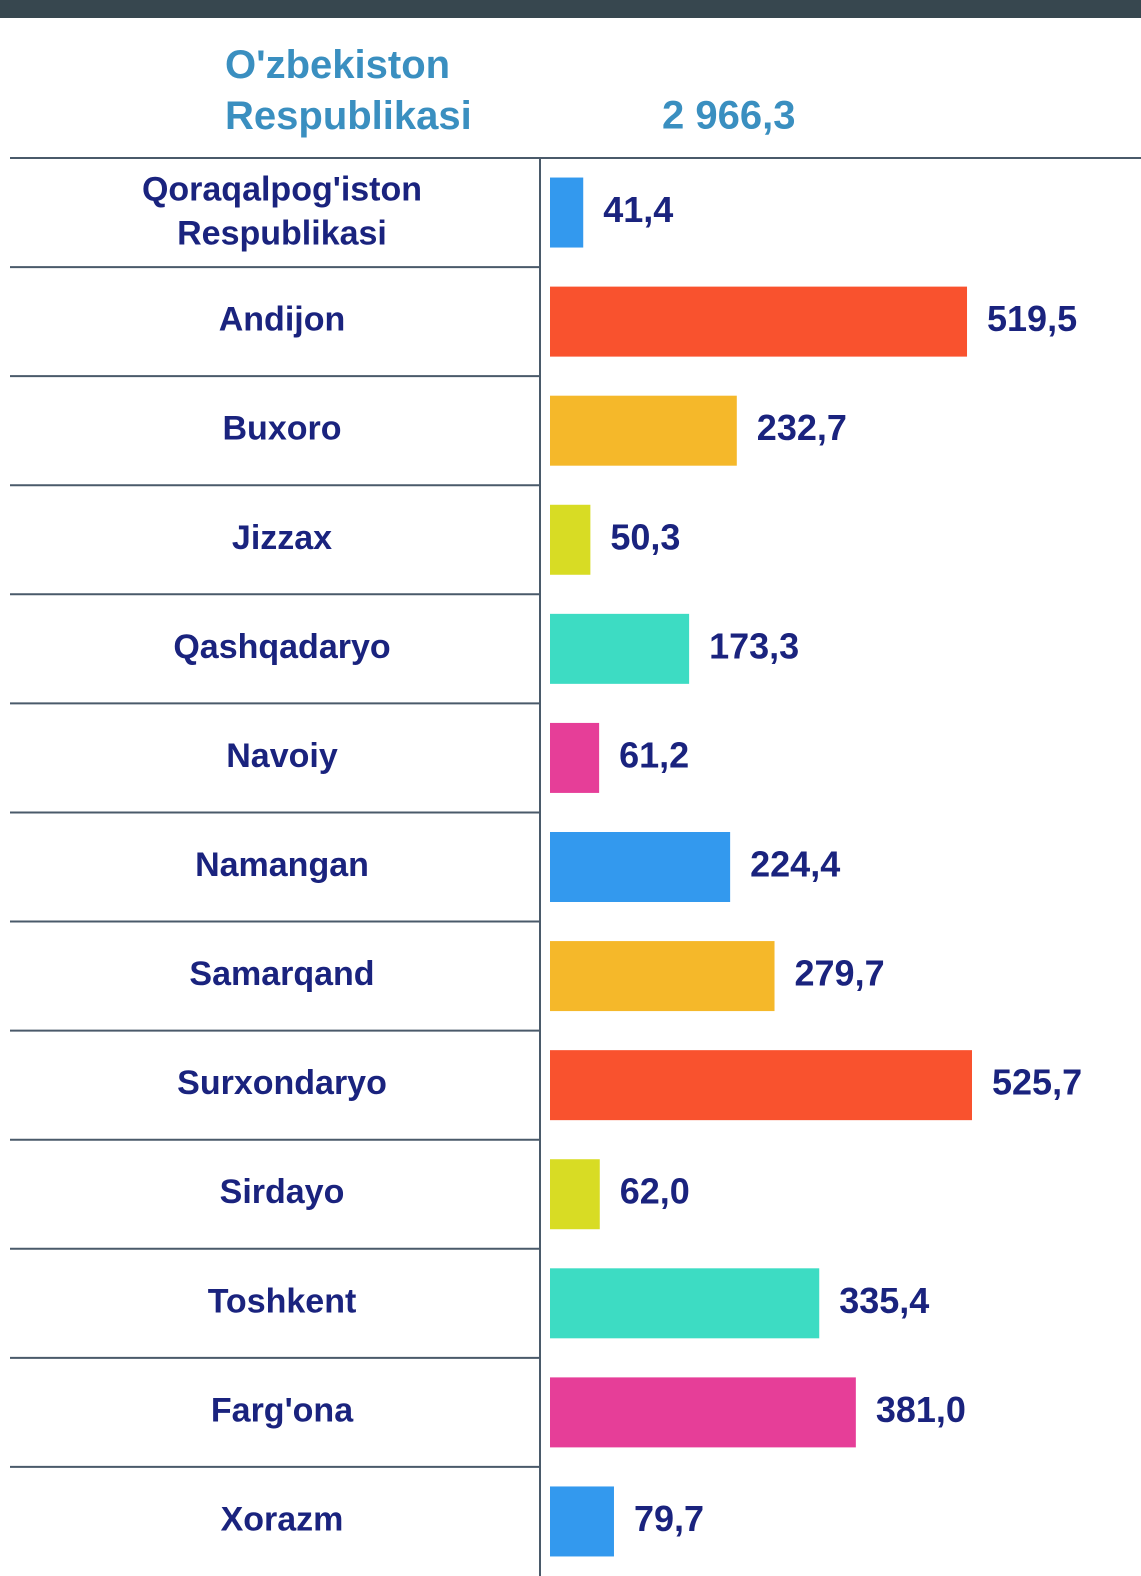 Image resolution: width=1141 pixels, height=1576 pixels. I want to click on total-value: 2 966,3, so click(728, 116).